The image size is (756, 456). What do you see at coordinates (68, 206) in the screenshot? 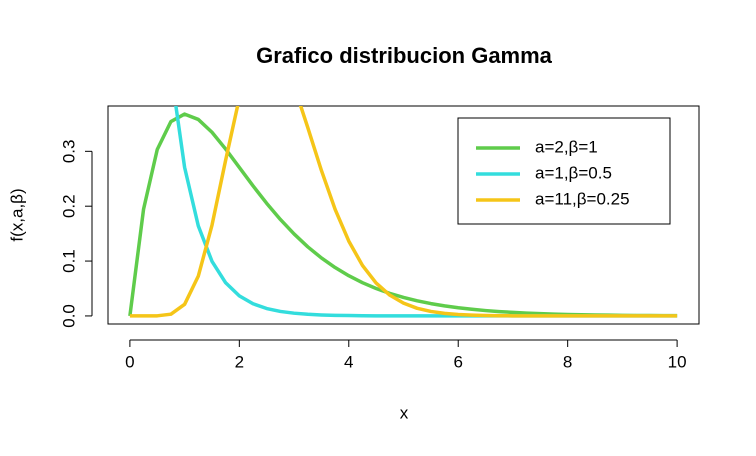
I see `y-tick-label: 0.2` at bounding box center [68, 206].